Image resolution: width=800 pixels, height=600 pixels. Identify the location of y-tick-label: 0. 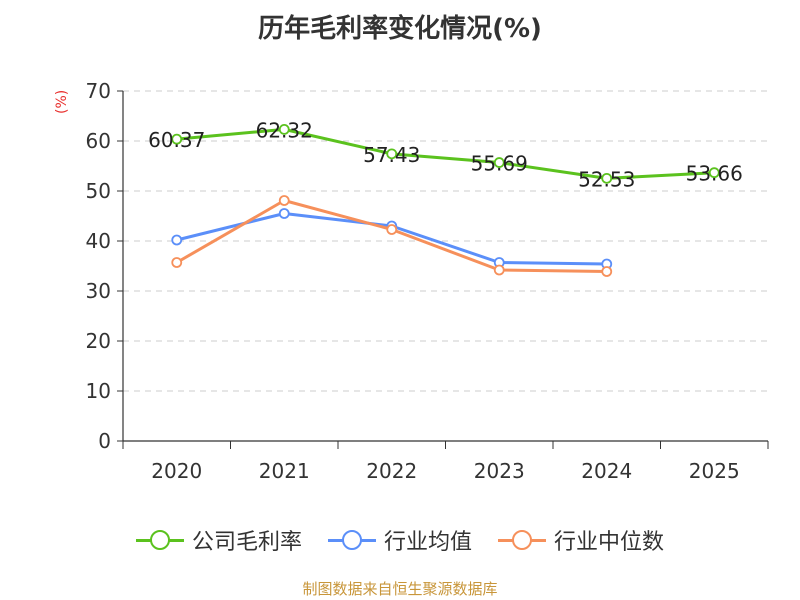
(104, 441).